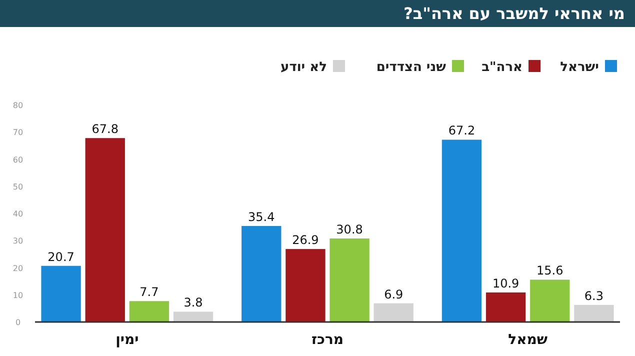 This screenshot has width=635, height=356. What do you see at coordinates (594, 295) in the screenshot?
I see `data-label: 6.3` at bounding box center [594, 295].